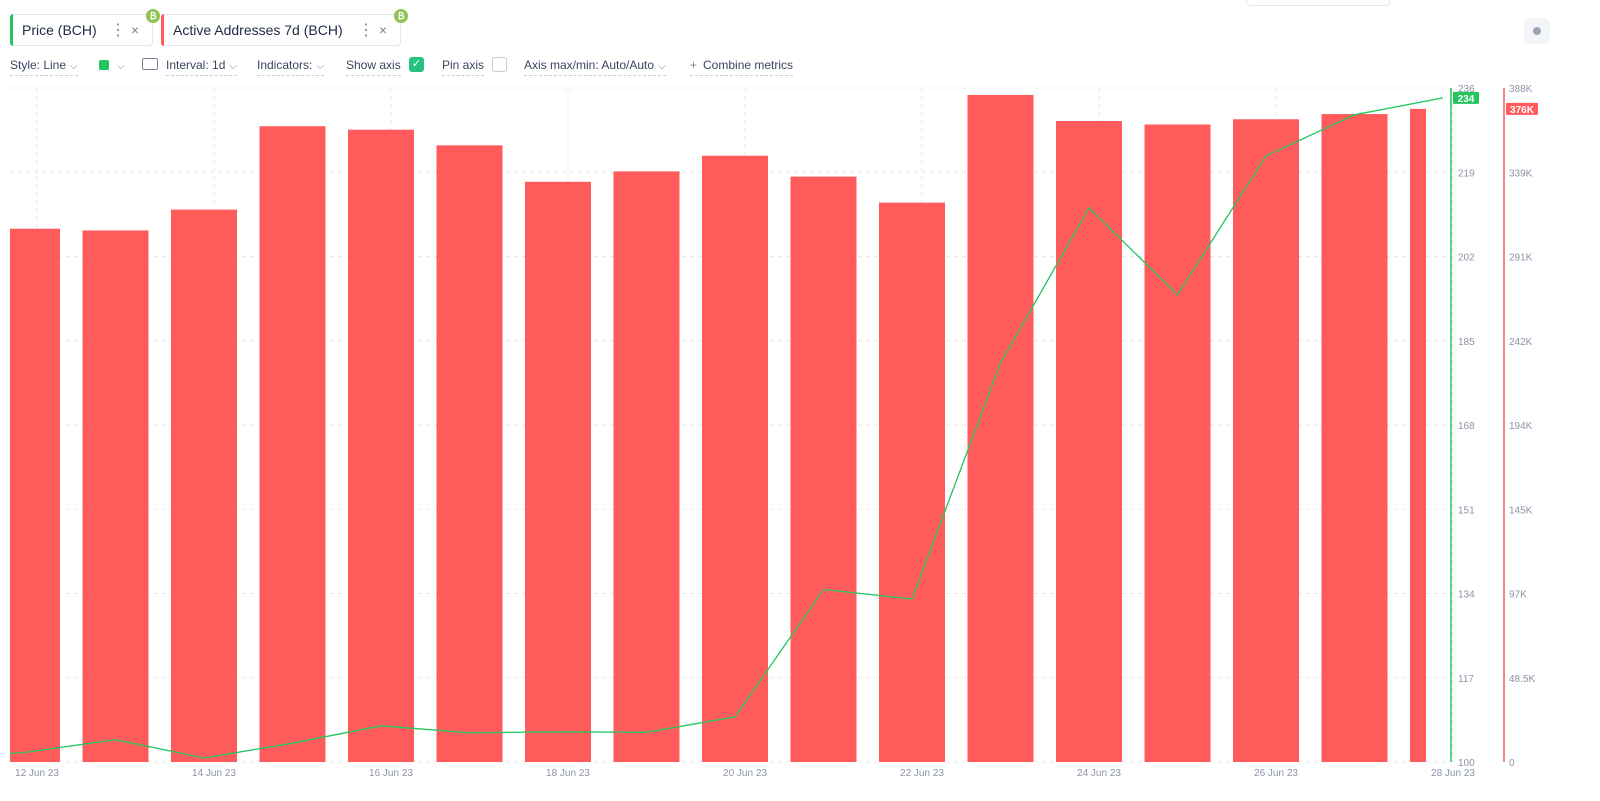  Describe the element at coordinates (589, 65) in the screenshot. I see `axis-minmax-label: Axis max/min: Auto/Auto` at that location.